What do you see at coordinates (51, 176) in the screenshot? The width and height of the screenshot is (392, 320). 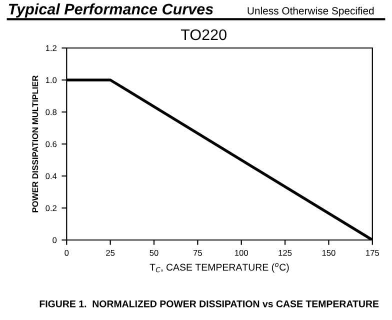 I see `y-tick-label: 0.4` at bounding box center [51, 176].